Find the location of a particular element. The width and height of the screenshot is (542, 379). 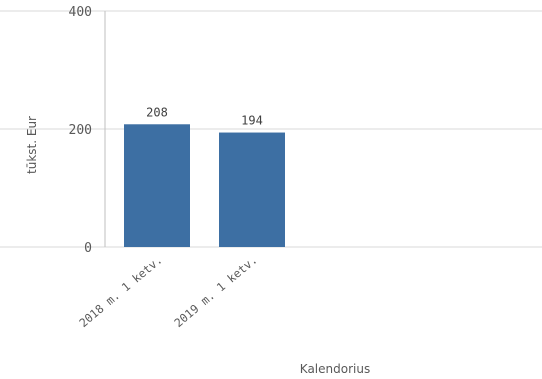

y-tick-label-2: 400 is located at coordinates (80, 12).